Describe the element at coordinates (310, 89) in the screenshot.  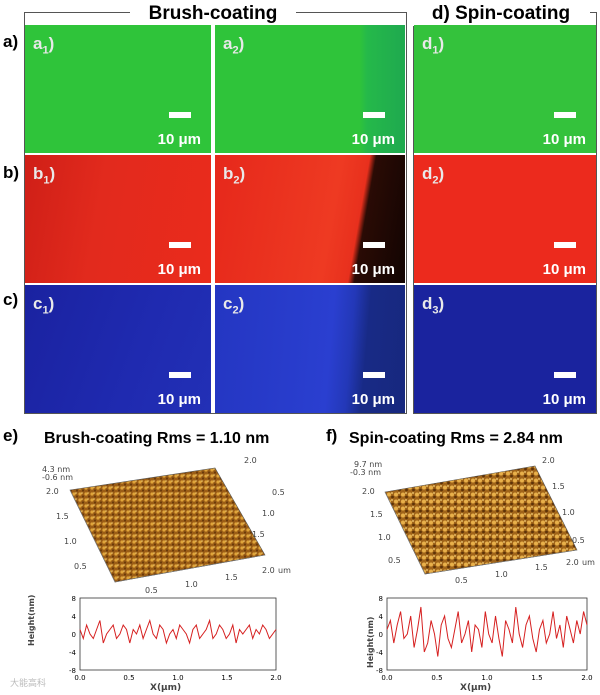
I see `panel-a2: a2) 10 μm` at that location.